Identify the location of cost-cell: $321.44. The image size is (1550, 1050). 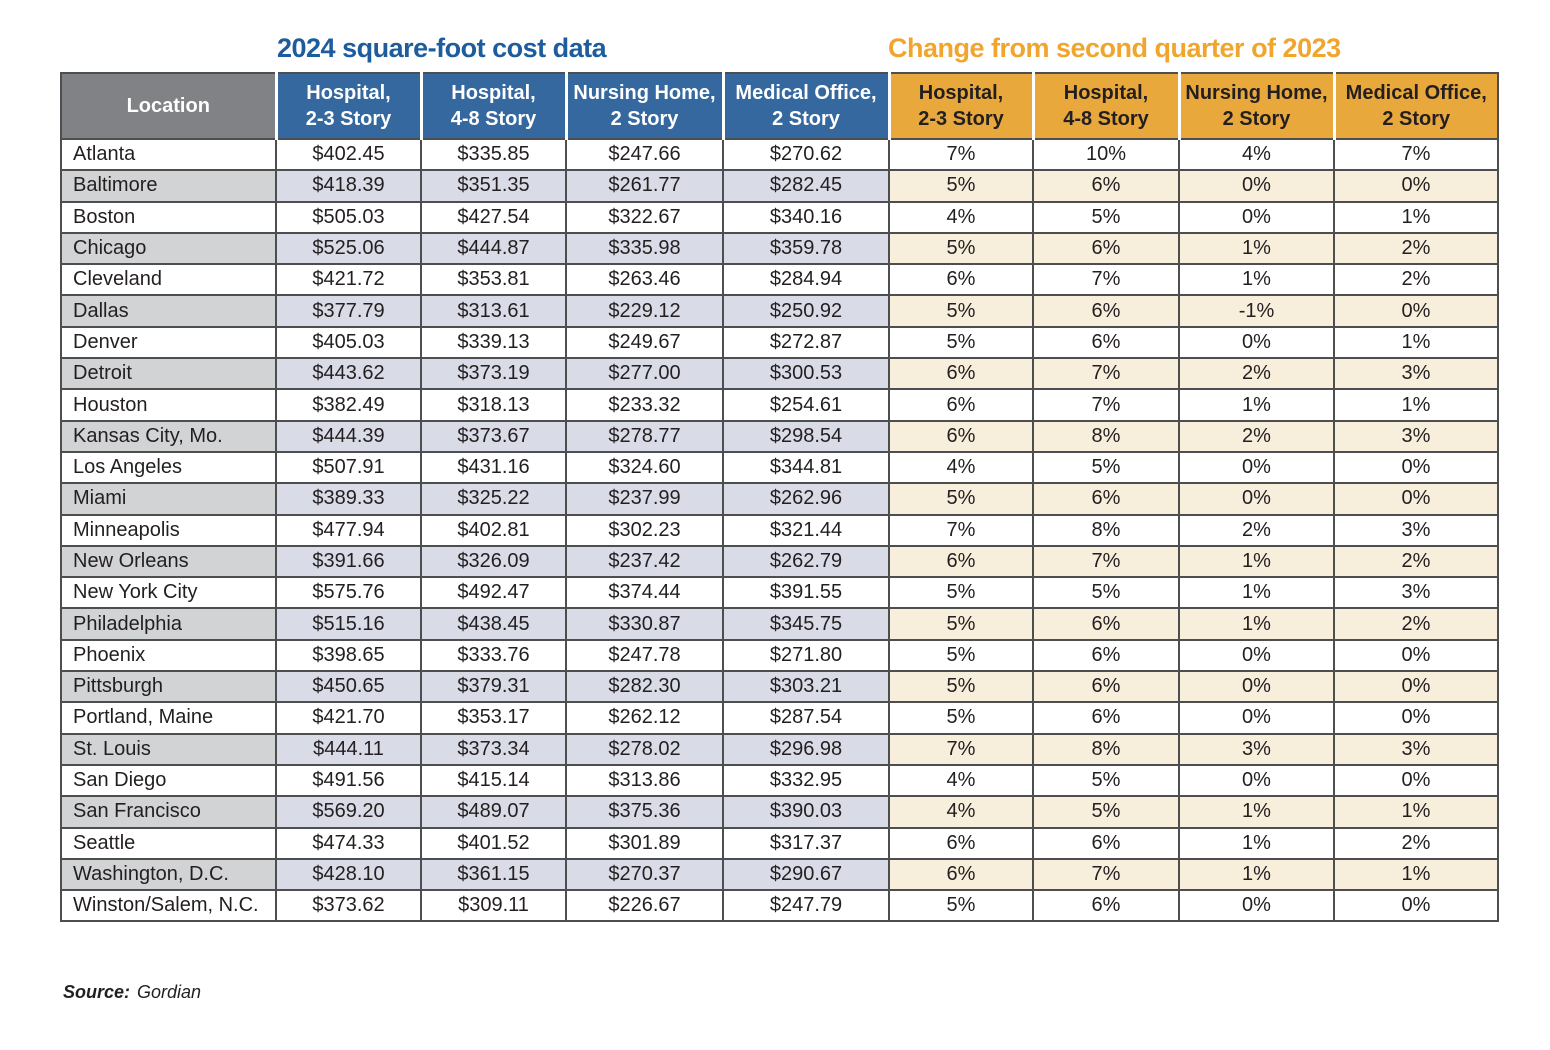
(806, 530).